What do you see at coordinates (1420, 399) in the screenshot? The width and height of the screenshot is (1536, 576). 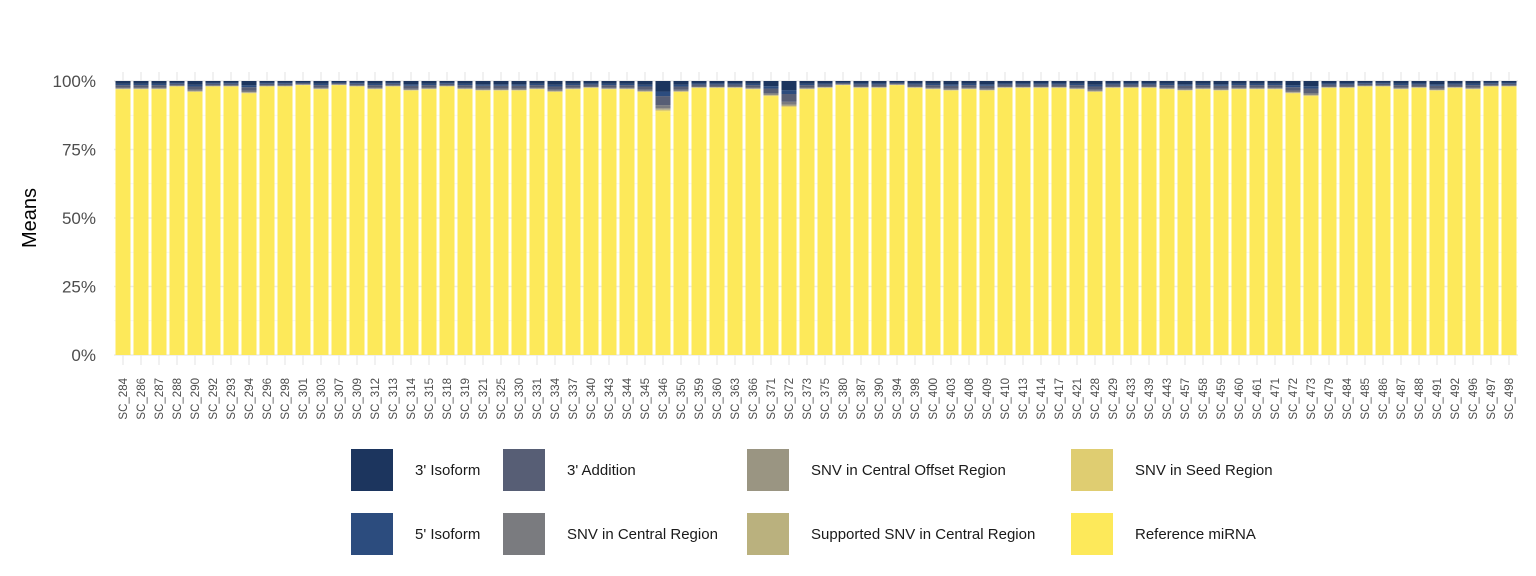 I see `x-tick-label: SC_488` at bounding box center [1420, 399].